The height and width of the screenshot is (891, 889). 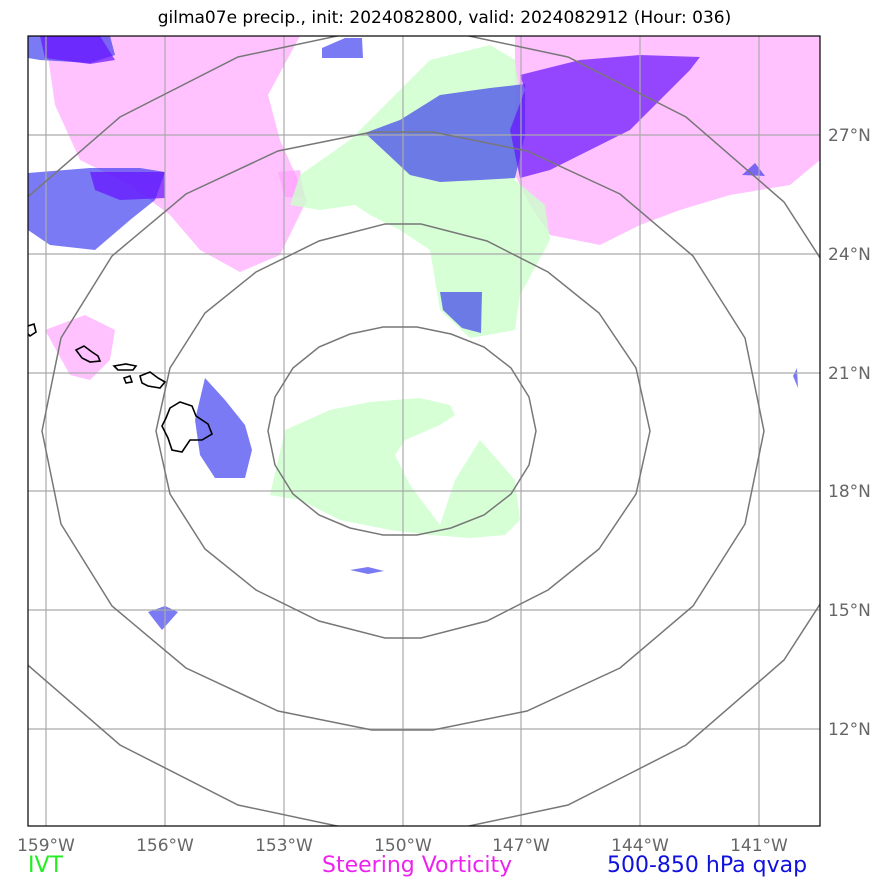 I want to click on qvap-region-north, so click(x=445, y=133).